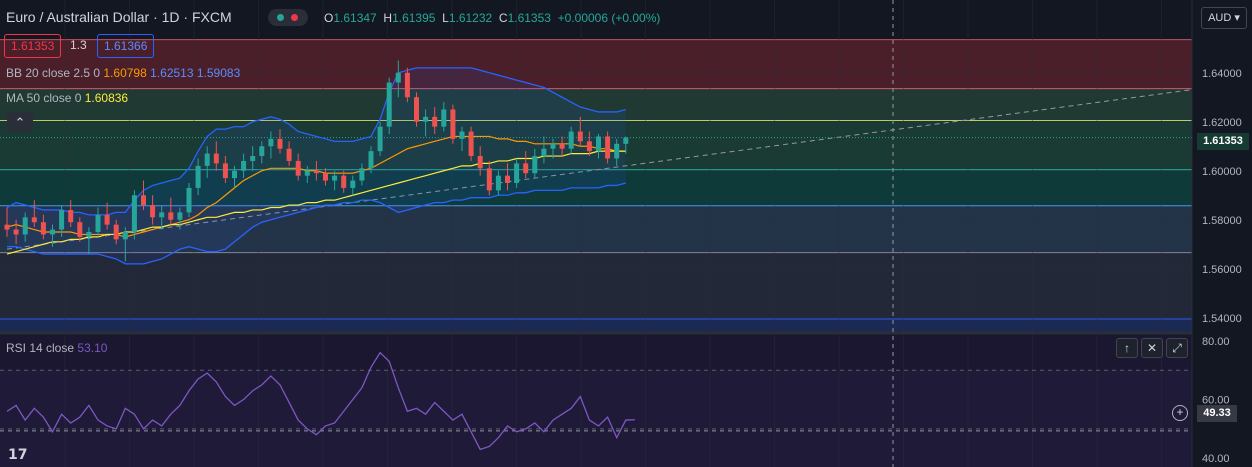 The image size is (1252, 467). What do you see at coordinates (1216, 342) in the screenshot?
I see `rsi-tick-label: 80.00` at bounding box center [1216, 342].